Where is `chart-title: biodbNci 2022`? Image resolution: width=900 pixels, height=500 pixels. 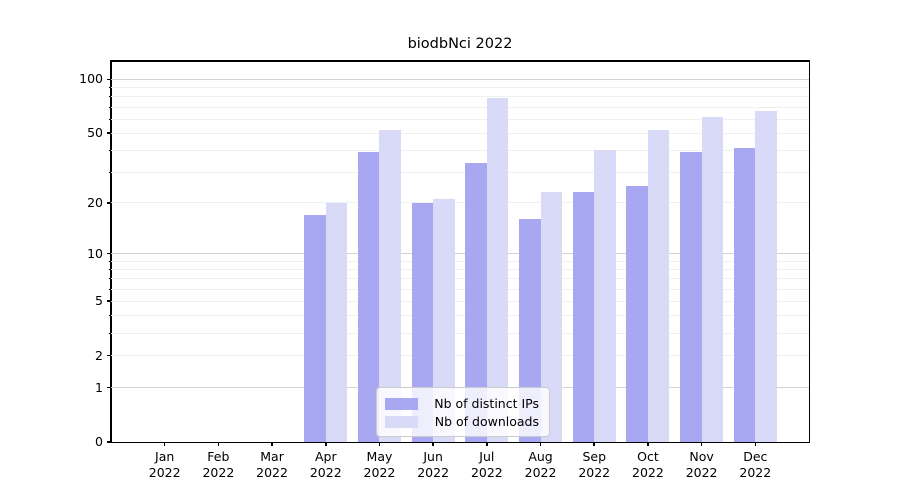
chart-title: biodbNci 2022 is located at coordinates (460, 44).